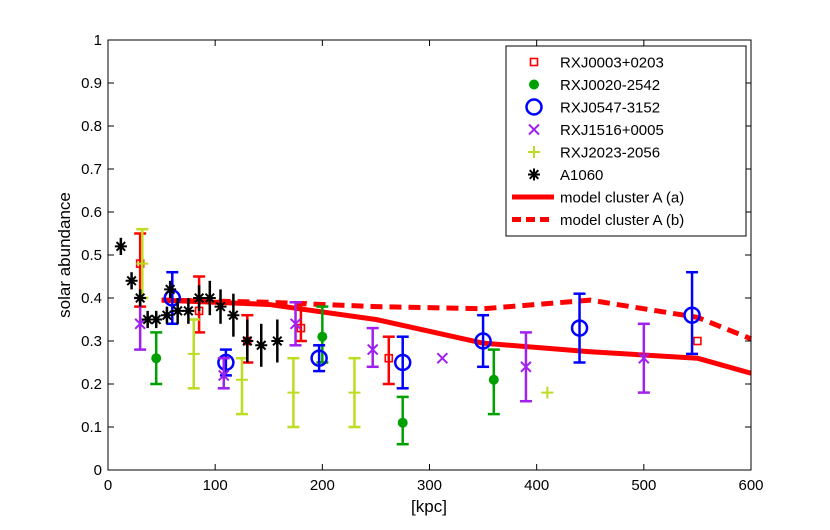 This screenshot has width=830, height=530. I want to click on legend-item: A1060, so click(565, 175).